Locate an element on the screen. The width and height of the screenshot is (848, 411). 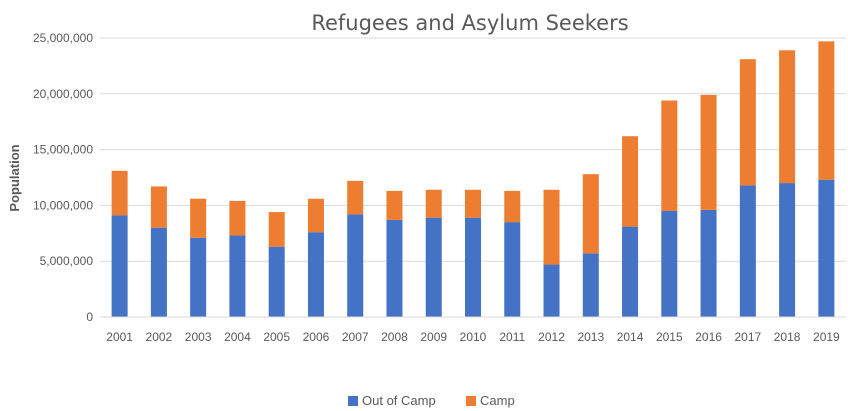
bar-camp-2001 is located at coordinates (119, 193).